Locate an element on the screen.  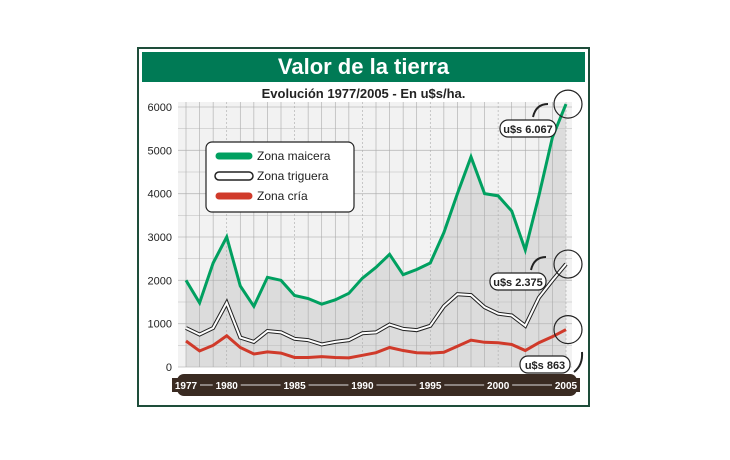
x-tick-label: 1977 is located at coordinates (186, 386).